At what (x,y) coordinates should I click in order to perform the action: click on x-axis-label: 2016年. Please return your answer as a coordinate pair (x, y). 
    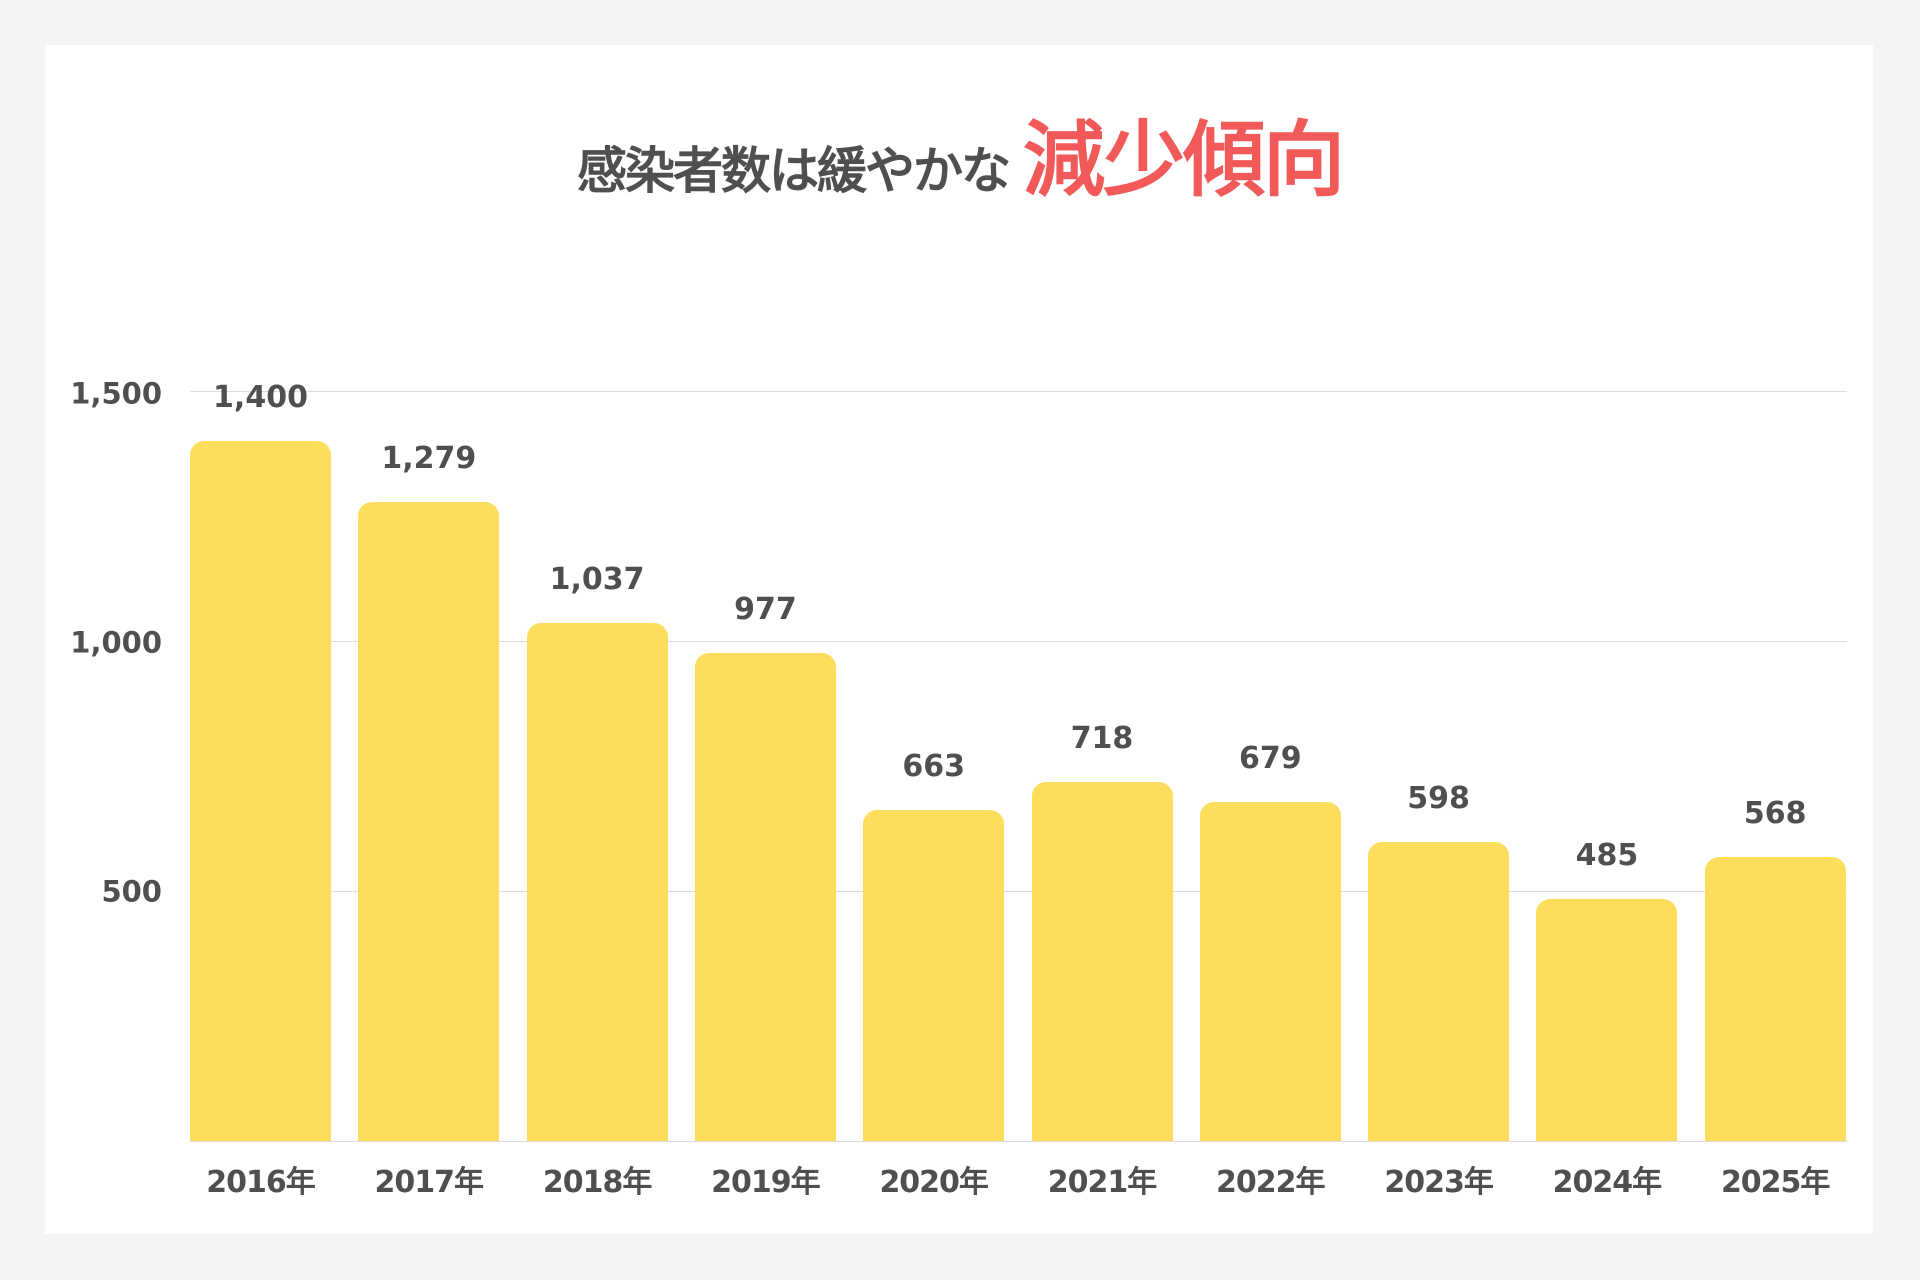
    Looking at the image, I should click on (261, 1182).